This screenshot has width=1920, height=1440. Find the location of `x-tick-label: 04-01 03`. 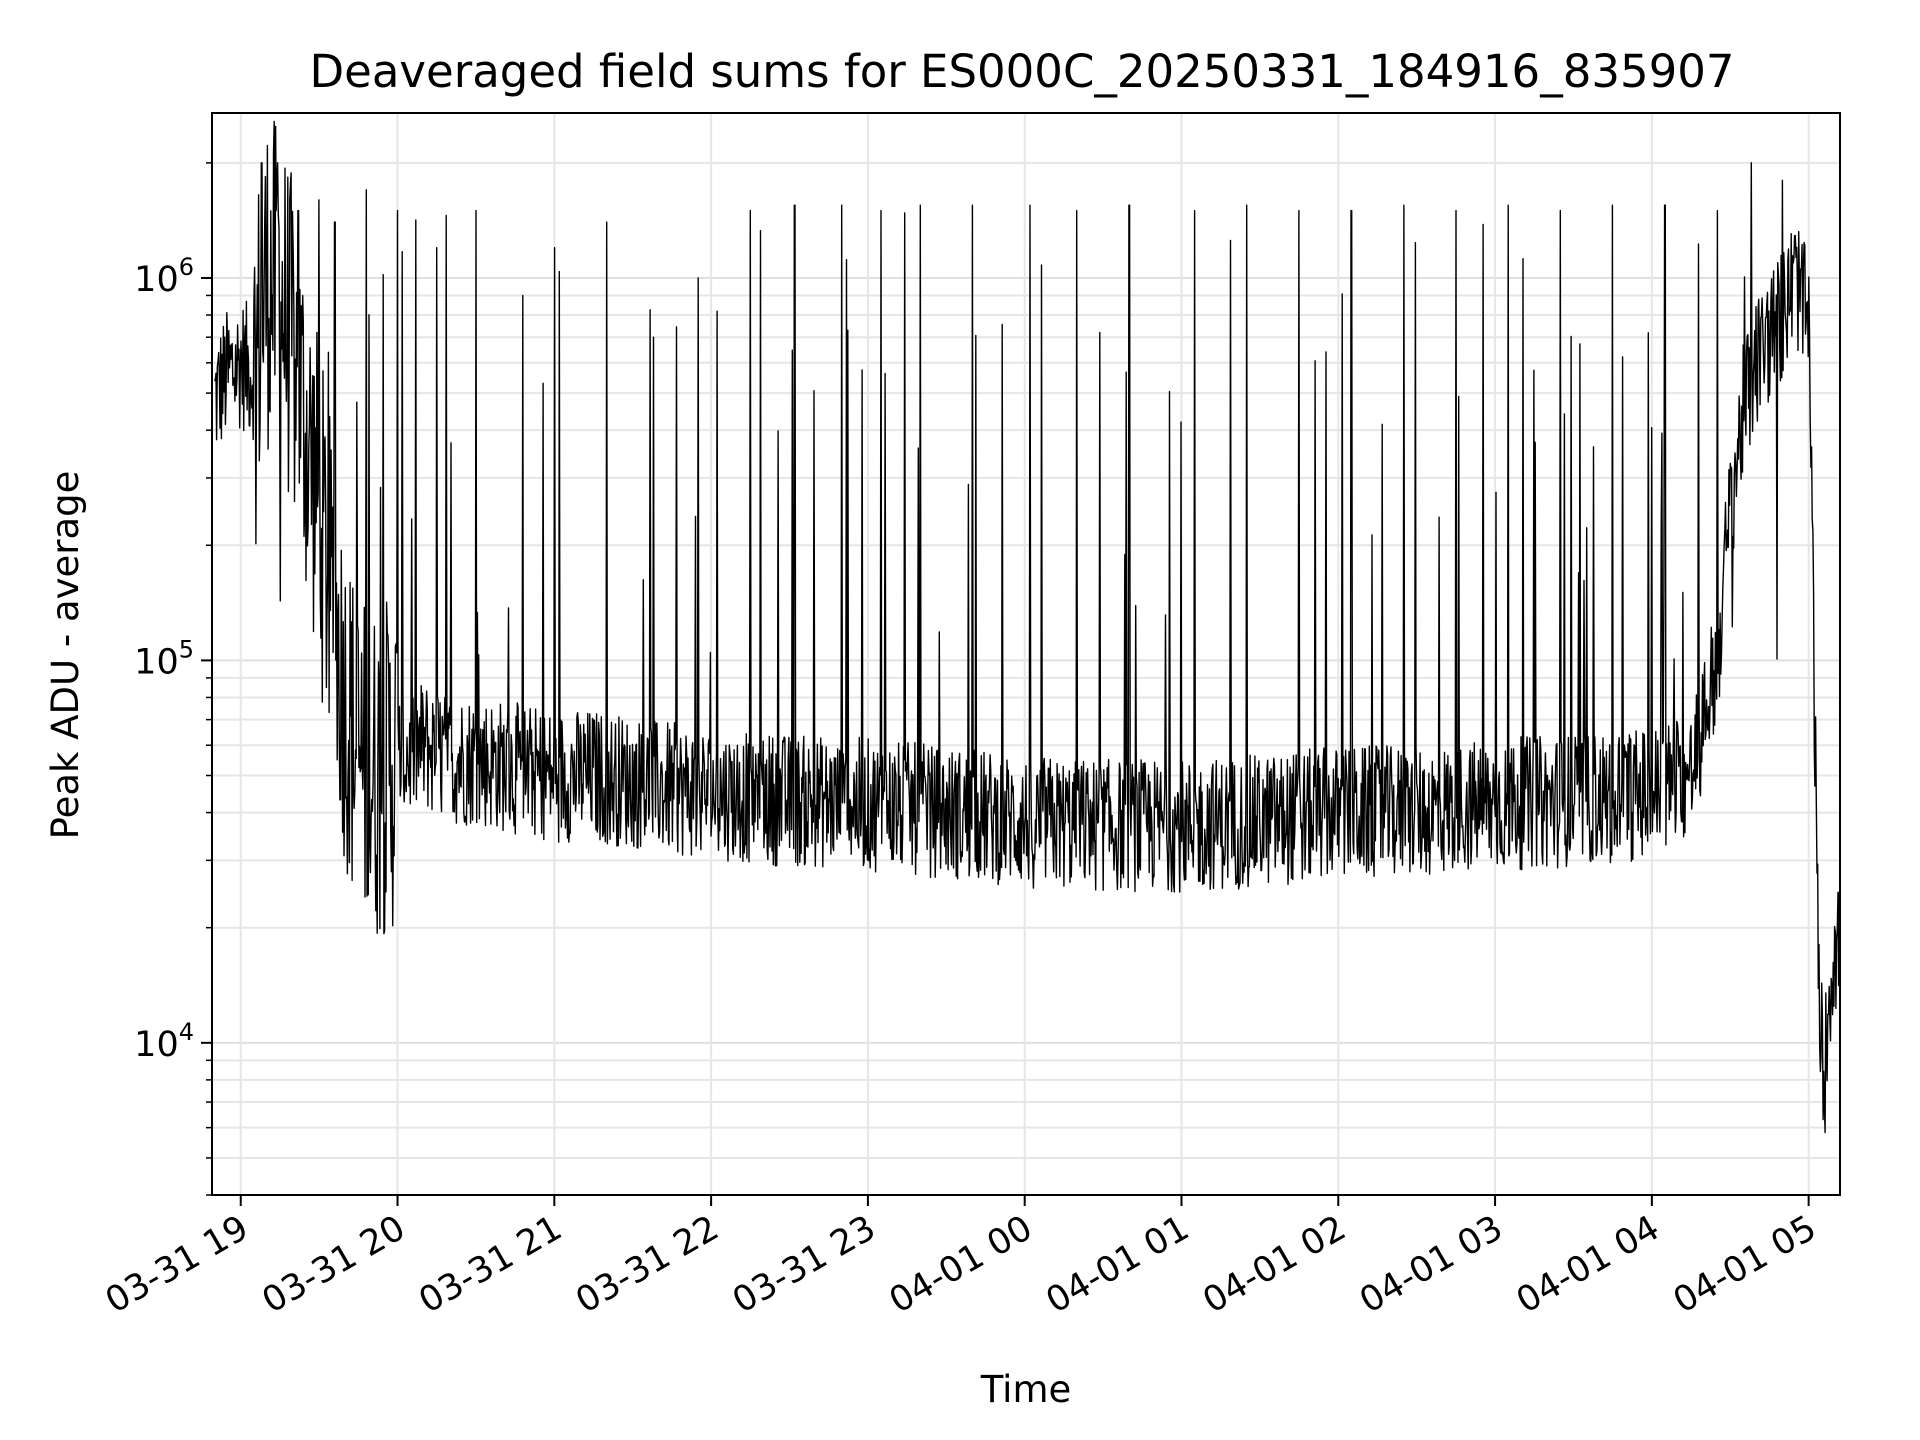

x-tick-label: 04-01 03 is located at coordinates (1431, 1264).